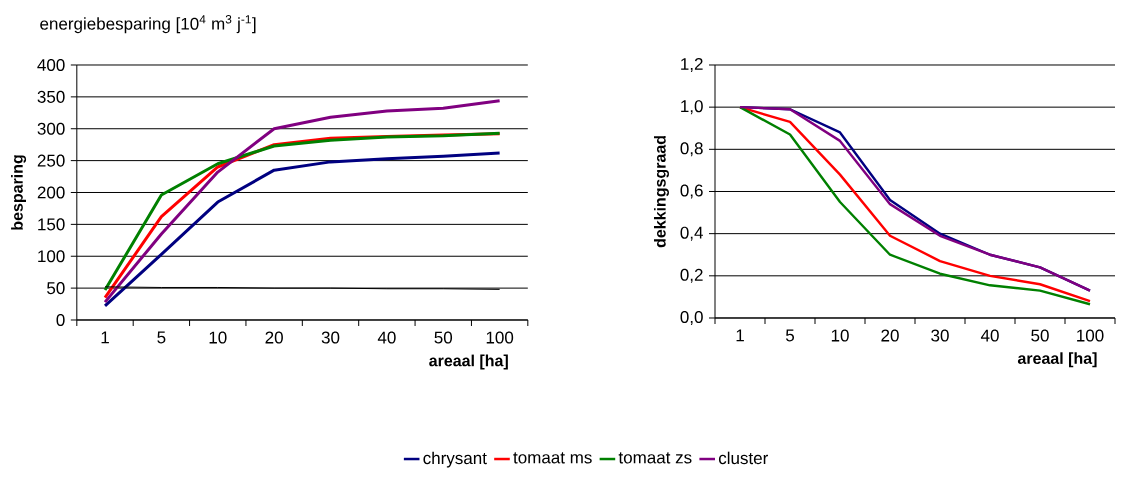  What do you see at coordinates (691, 275) in the screenshot?
I see `y-tick-label: 0,2` at bounding box center [691, 275].